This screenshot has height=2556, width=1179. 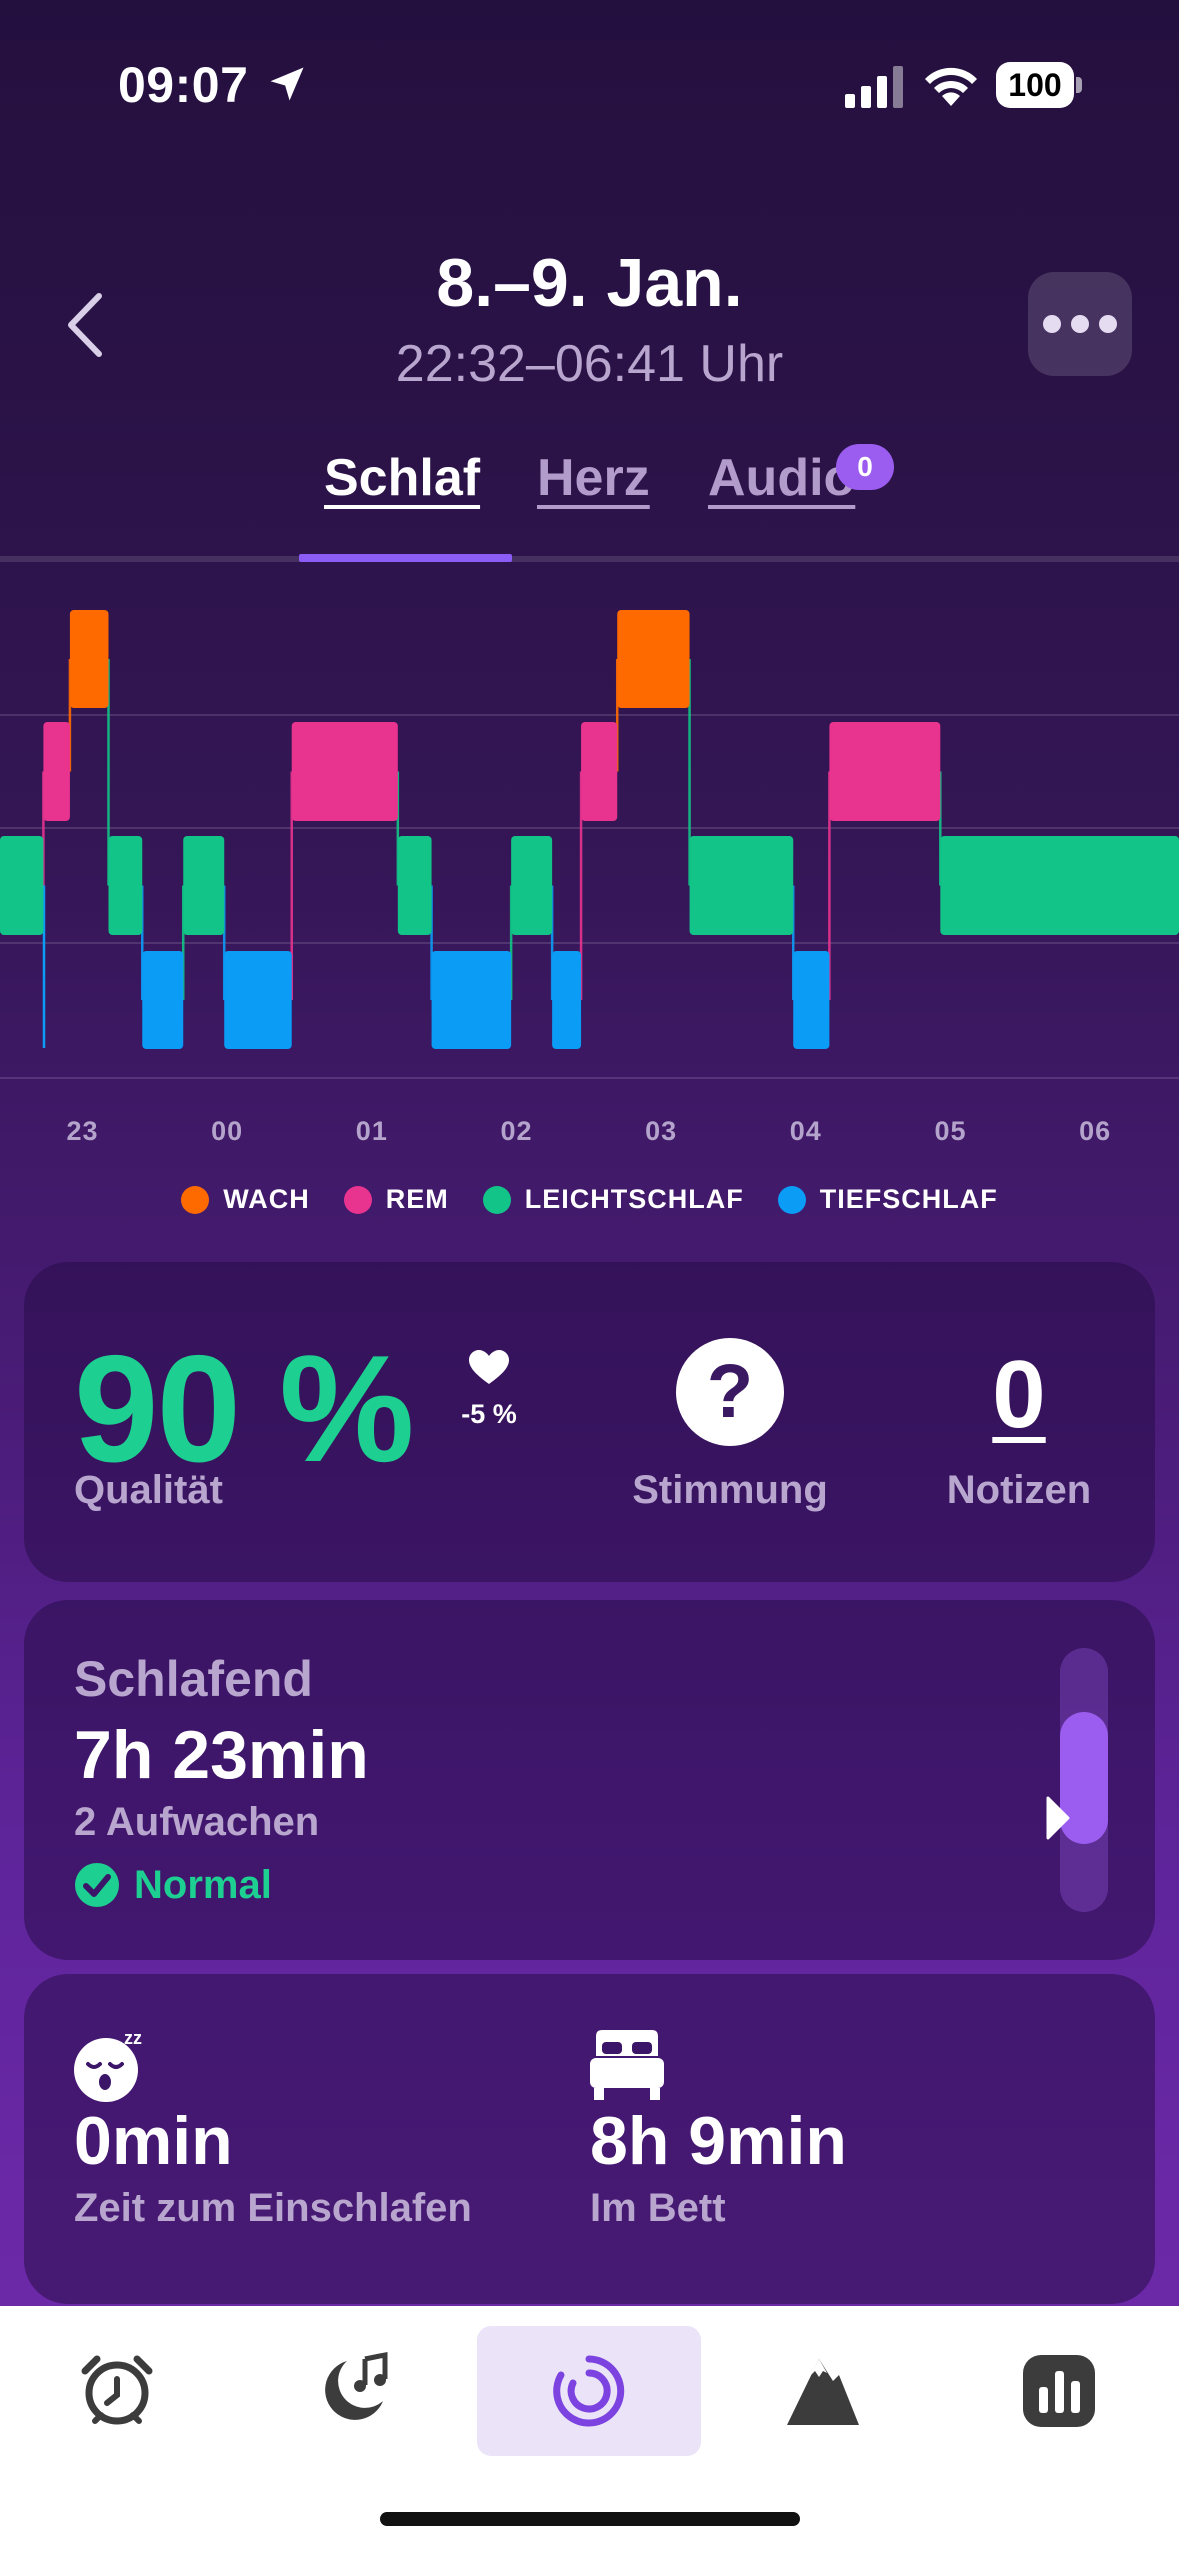 I want to click on quality-trend-value: -5 %, so click(x=489, y=1414).